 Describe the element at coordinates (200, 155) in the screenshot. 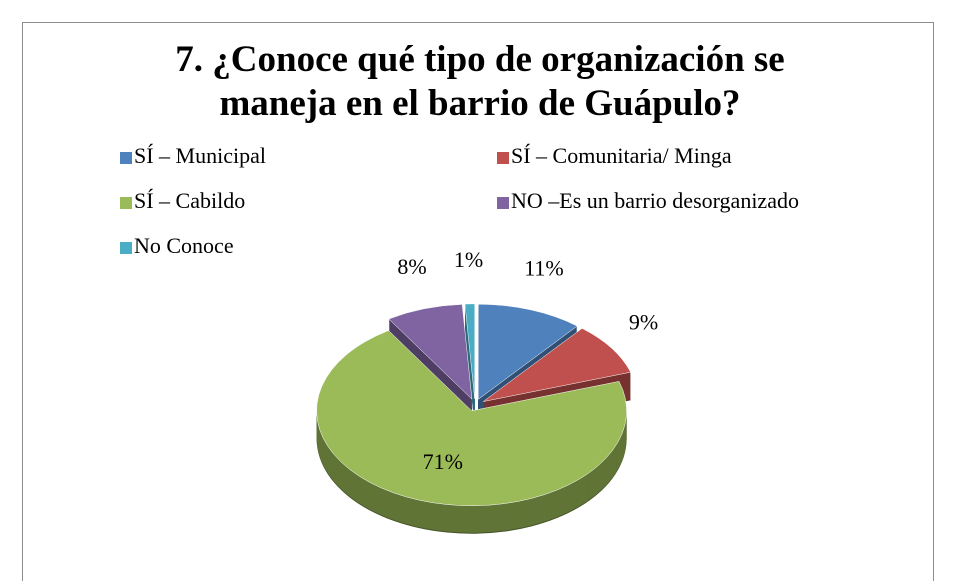

I see `legend-label: SÍ – Municipal` at that location.